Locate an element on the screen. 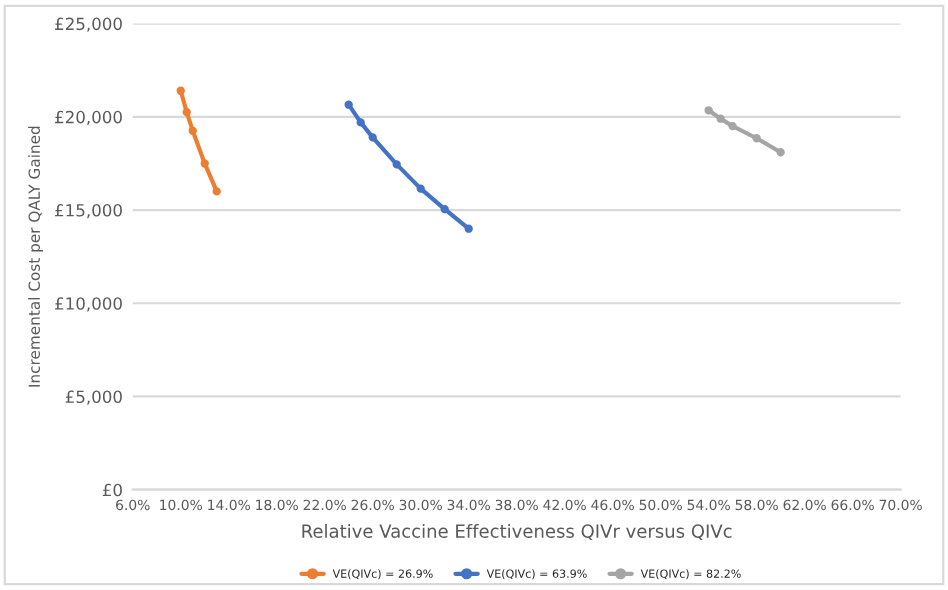 The image size is (948, 590). y-tick-label: £10,000 is located at coordinates (88, 304).